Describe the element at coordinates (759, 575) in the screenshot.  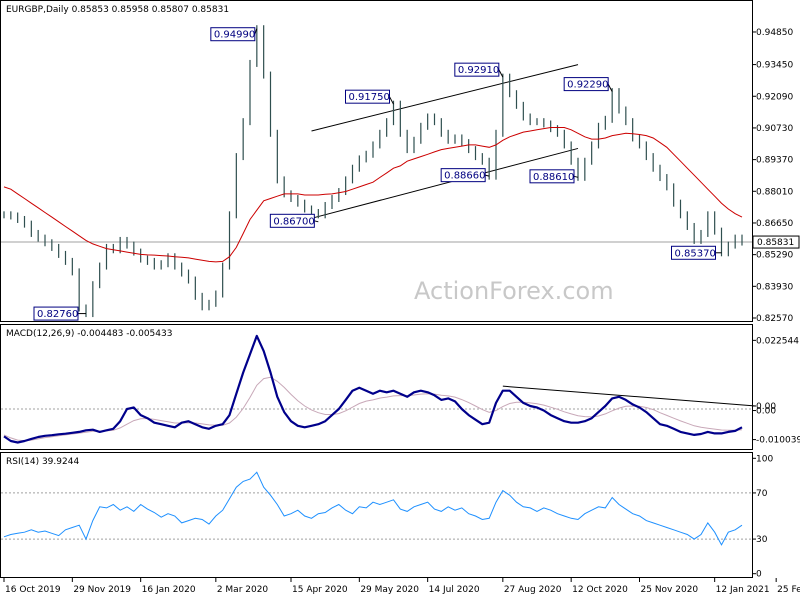
I see `rsi-y-tick-label: 0` at that location.